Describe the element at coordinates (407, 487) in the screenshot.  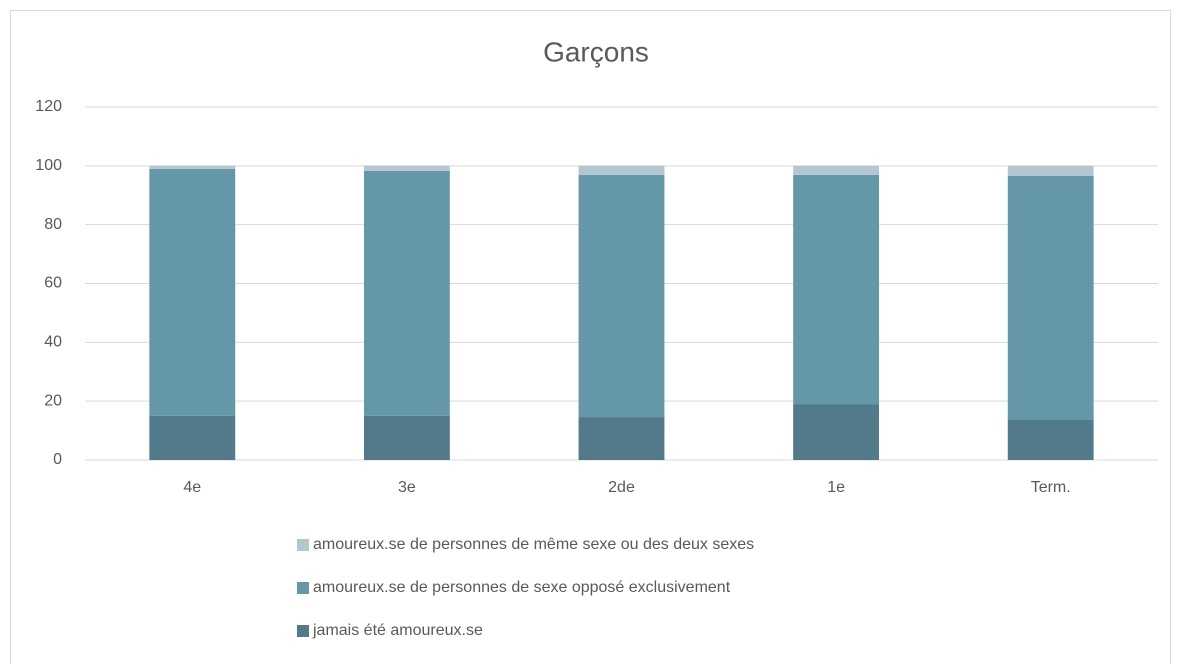
I see `x-tick-label: 3e` at that location.